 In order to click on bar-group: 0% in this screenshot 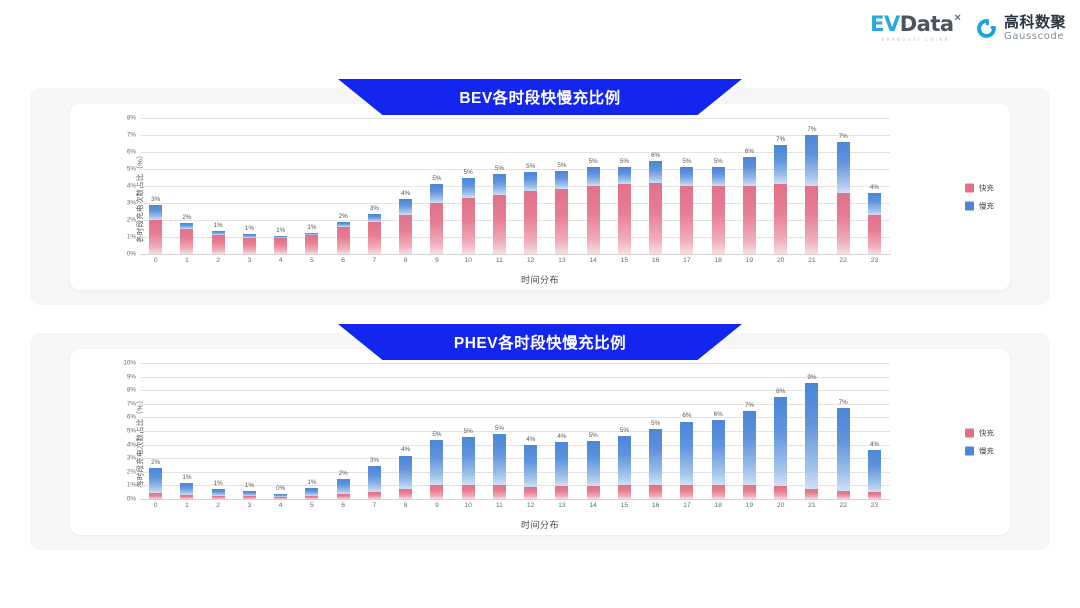, I will do `click(280, 431)`.